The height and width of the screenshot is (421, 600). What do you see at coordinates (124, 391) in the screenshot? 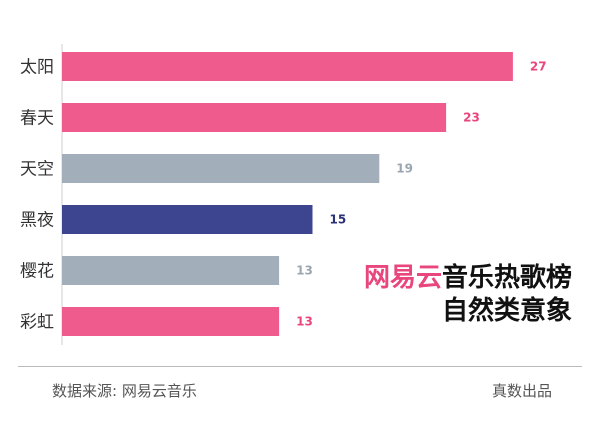
I see `data-source: 数据来源: 网易云音乐` at bounding box center [124, 391].